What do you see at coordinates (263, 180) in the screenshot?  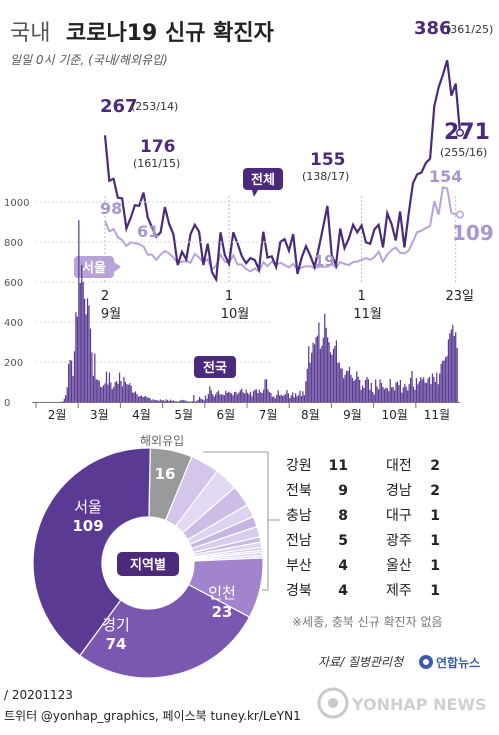 I see `svg-text: 전체` at bounding box center [263, 180].